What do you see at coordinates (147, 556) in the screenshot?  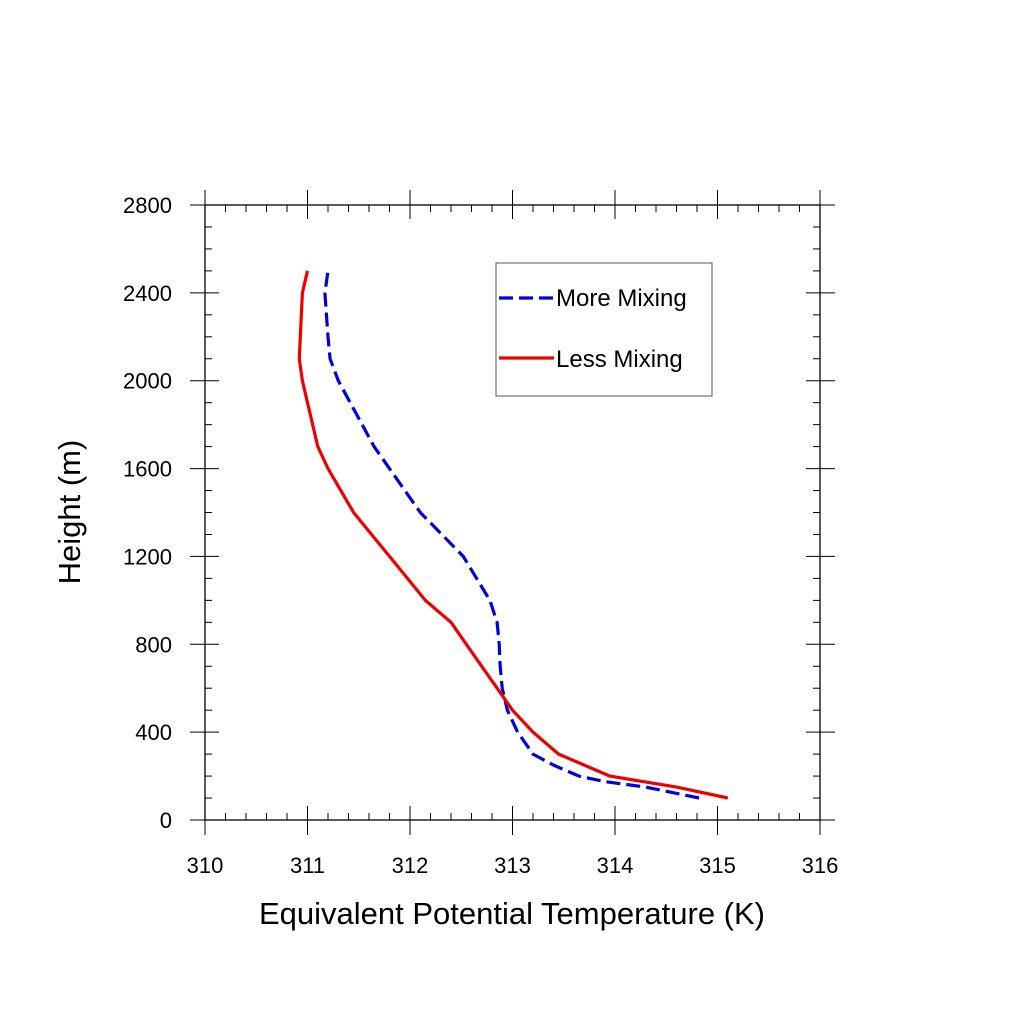 I see `y-tick-label: 1200` at bounding box center [147, 556].